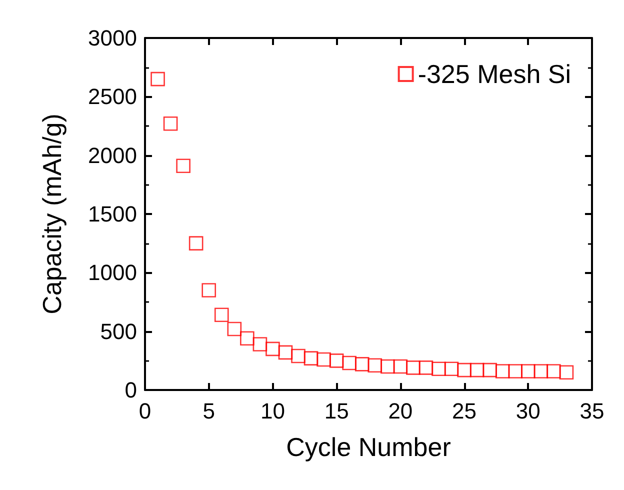 This screenshot has width=624, height=490. Describe the element at coordinates (118, 331) in the screenshot. I see `y-tick-label: 500` at that location.